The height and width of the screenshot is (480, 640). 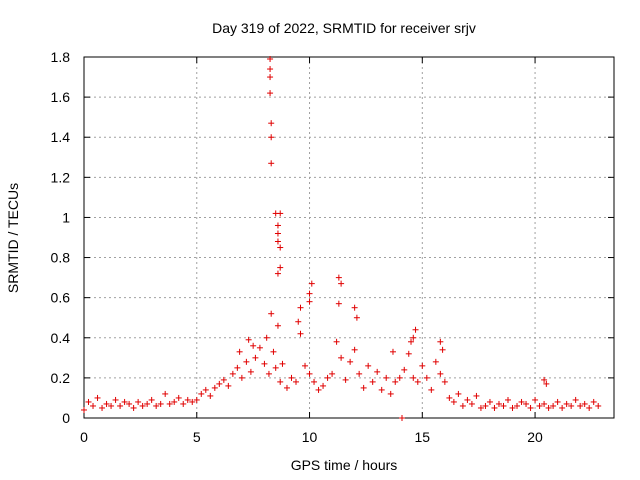 I want to click on y-tick-label: 0.2, so click(x=61, y=378).